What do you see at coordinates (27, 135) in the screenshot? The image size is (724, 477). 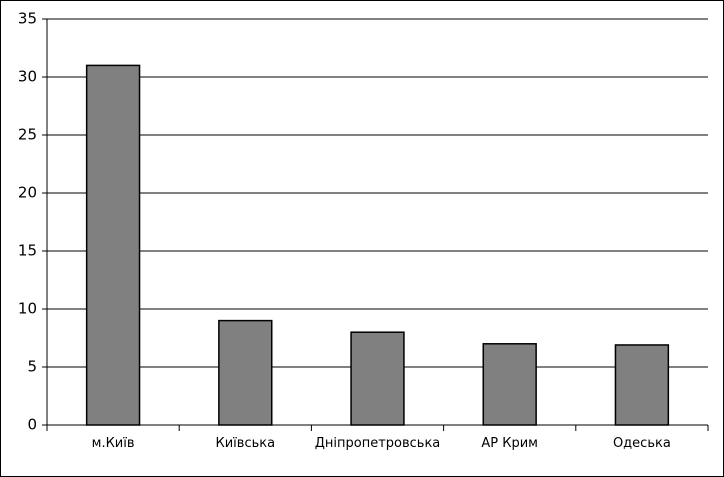 I see `y-tick-label: 25` at bounding box center [27, 135].